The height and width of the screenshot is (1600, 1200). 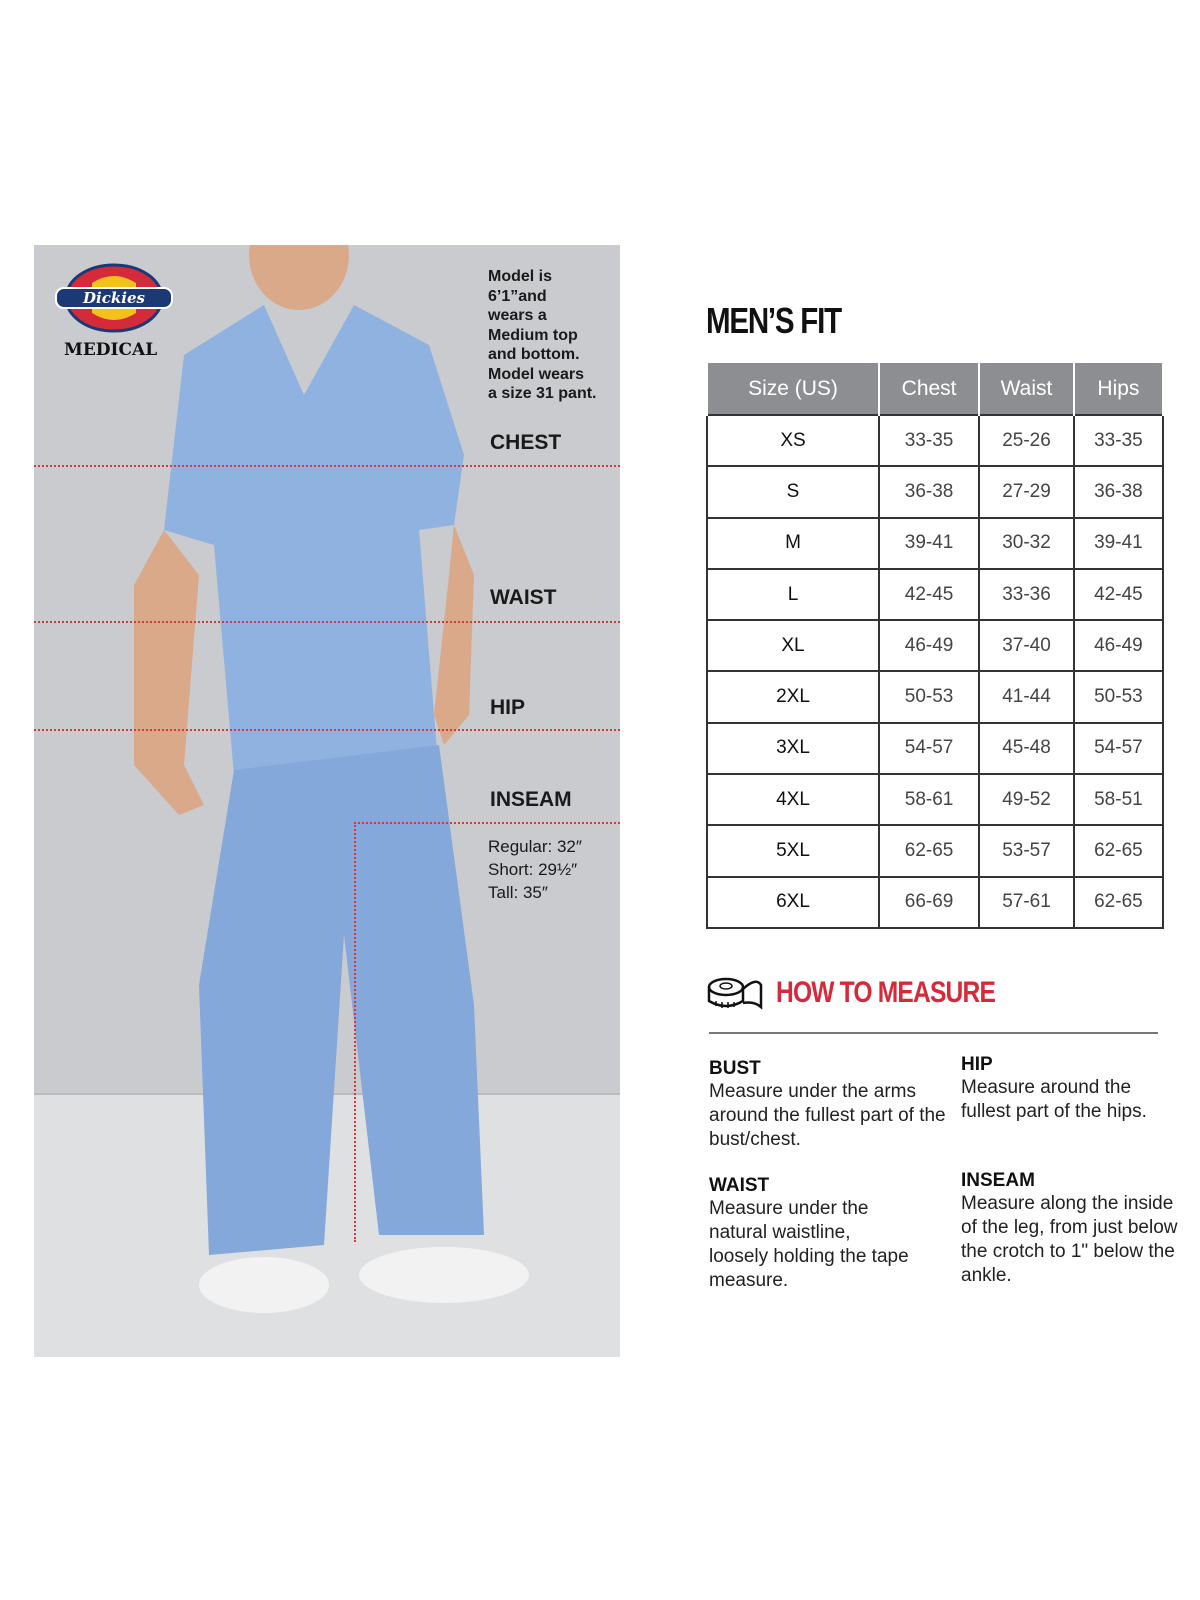 I want to click on table-cell: 2XL, so click(x=793, y=697).